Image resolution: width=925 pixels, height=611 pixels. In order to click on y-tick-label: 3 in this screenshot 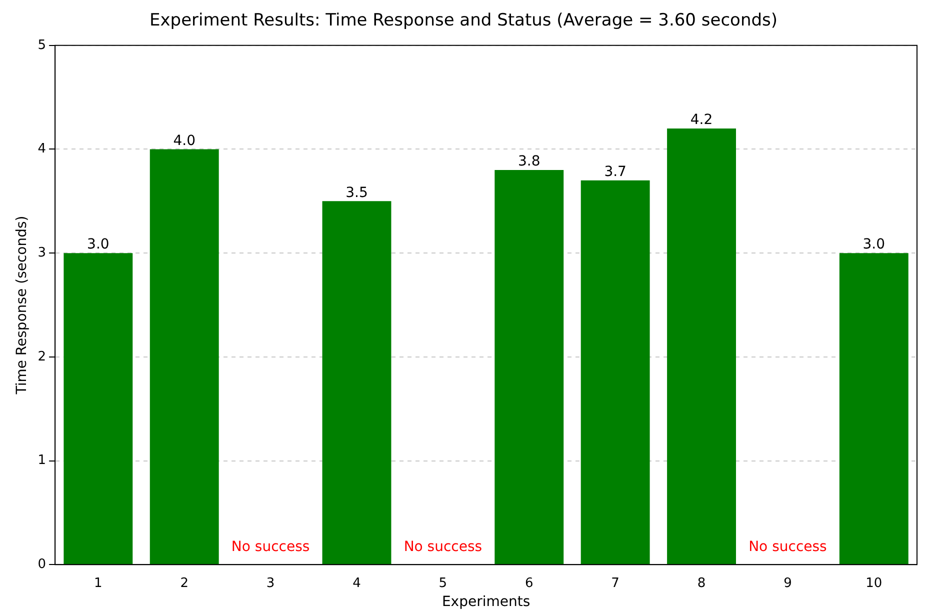, I will do `click(42, 252)`.